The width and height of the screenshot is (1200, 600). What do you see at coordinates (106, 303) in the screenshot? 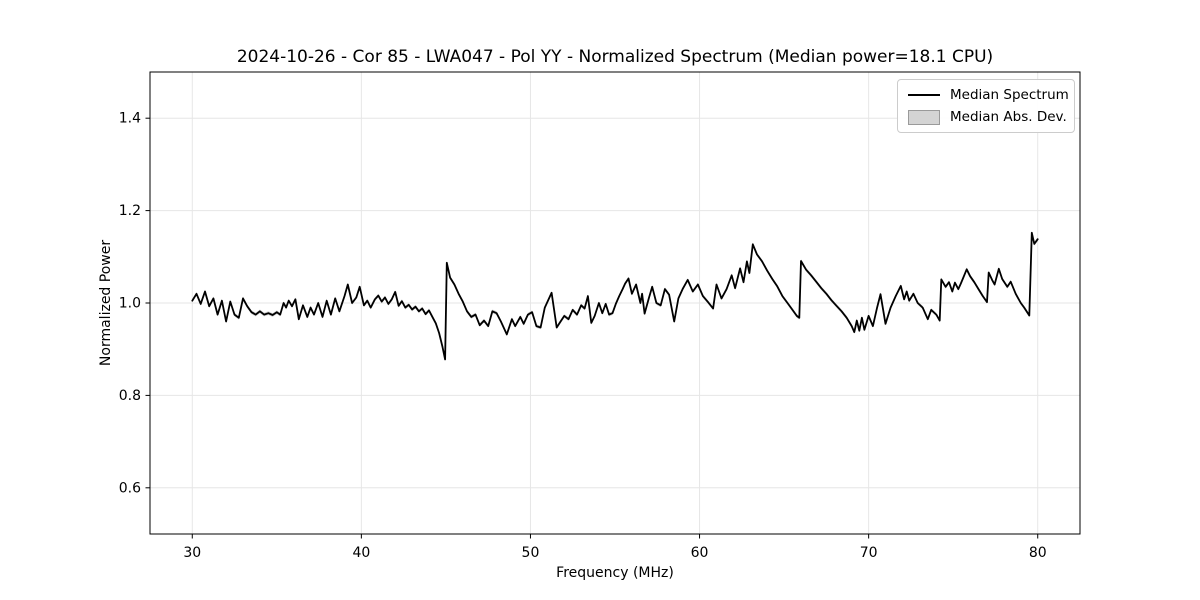
I see `y-axis-label: Normalized Power` at bounding box center [106, 303].